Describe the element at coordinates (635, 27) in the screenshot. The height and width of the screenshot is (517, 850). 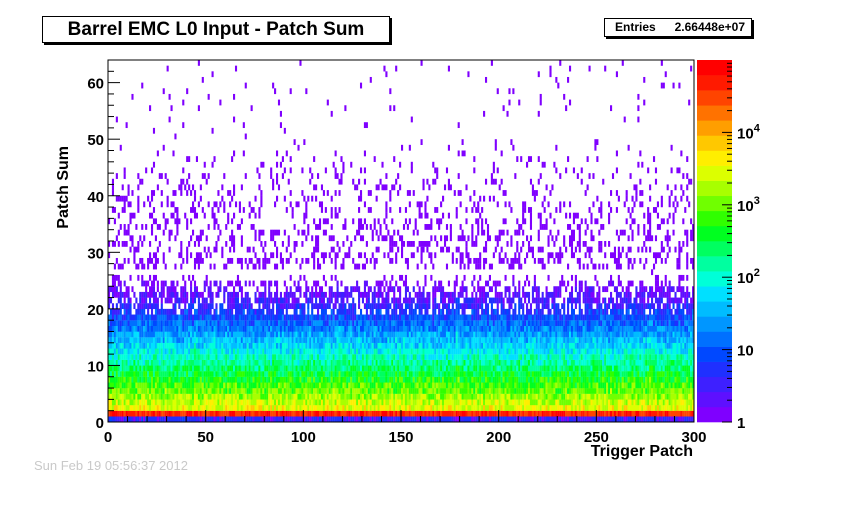
I see `entries-label: Entries` at that location.